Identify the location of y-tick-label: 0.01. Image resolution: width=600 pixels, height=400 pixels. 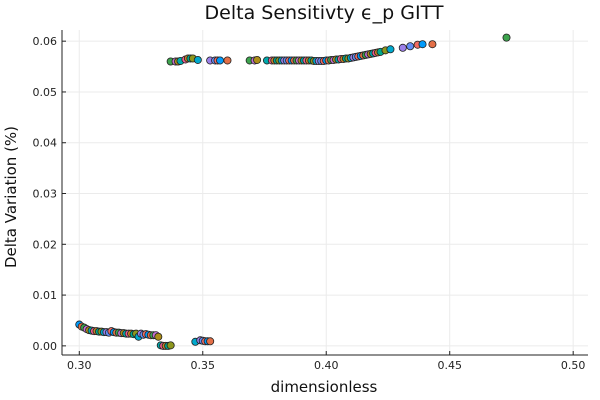
(45, 295).